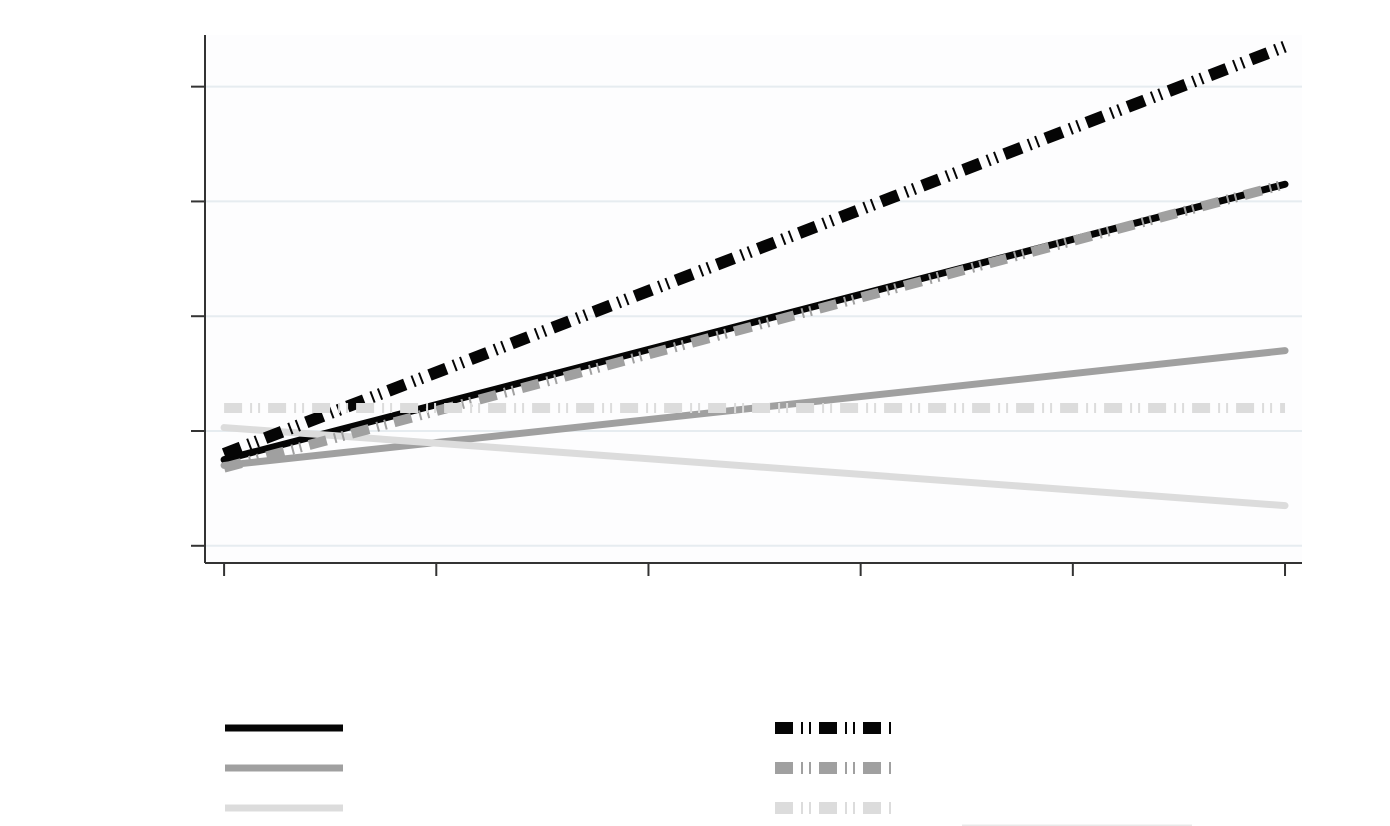 The image size is (1390, 826). I want to click on legend, so click(708, 774).